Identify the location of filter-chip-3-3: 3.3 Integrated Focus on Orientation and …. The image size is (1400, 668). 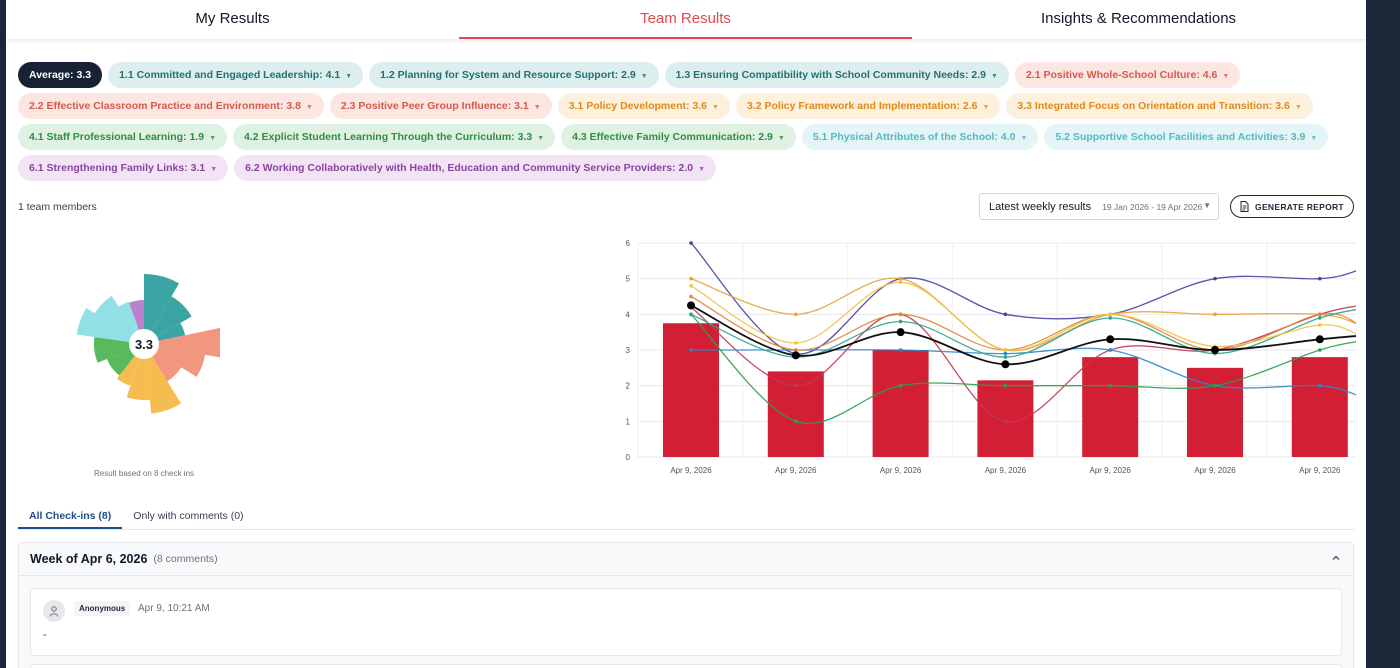
(1159, 106).